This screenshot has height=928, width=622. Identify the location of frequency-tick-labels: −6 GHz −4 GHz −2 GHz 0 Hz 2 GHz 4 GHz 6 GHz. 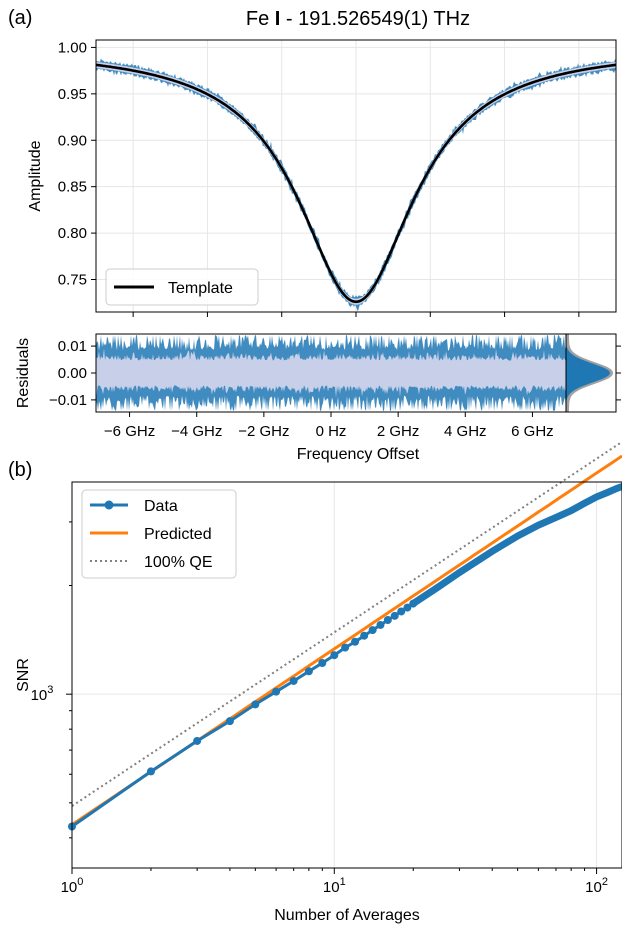
(329, 426).